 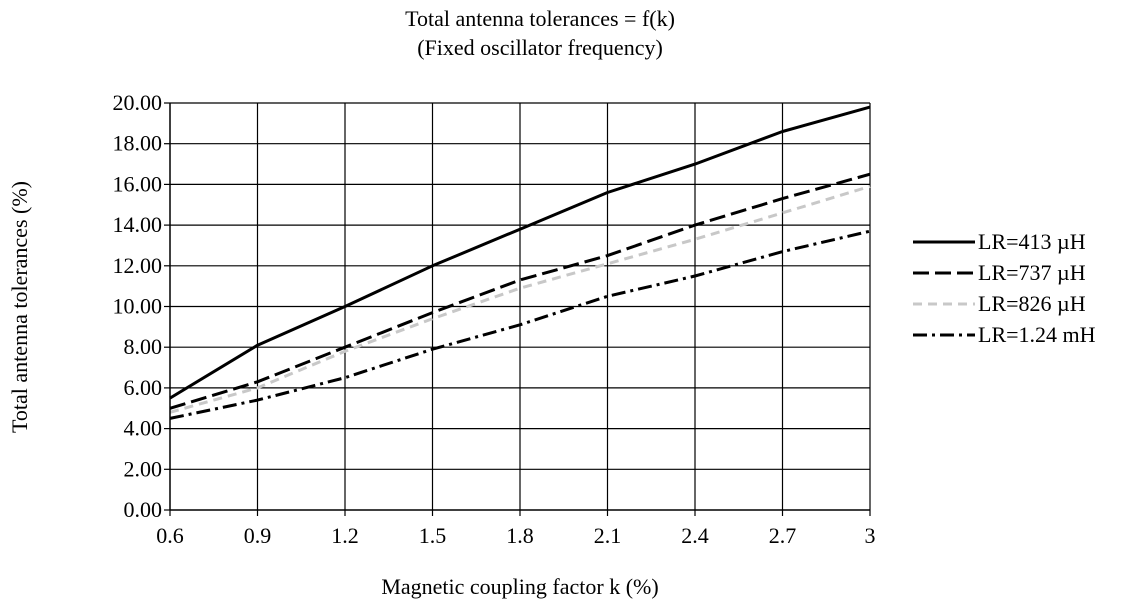 What do you see at coordinates (138, 143) in the screenshot?
I see `y-tick-label: 18.00` at bounding box center [138, 143].